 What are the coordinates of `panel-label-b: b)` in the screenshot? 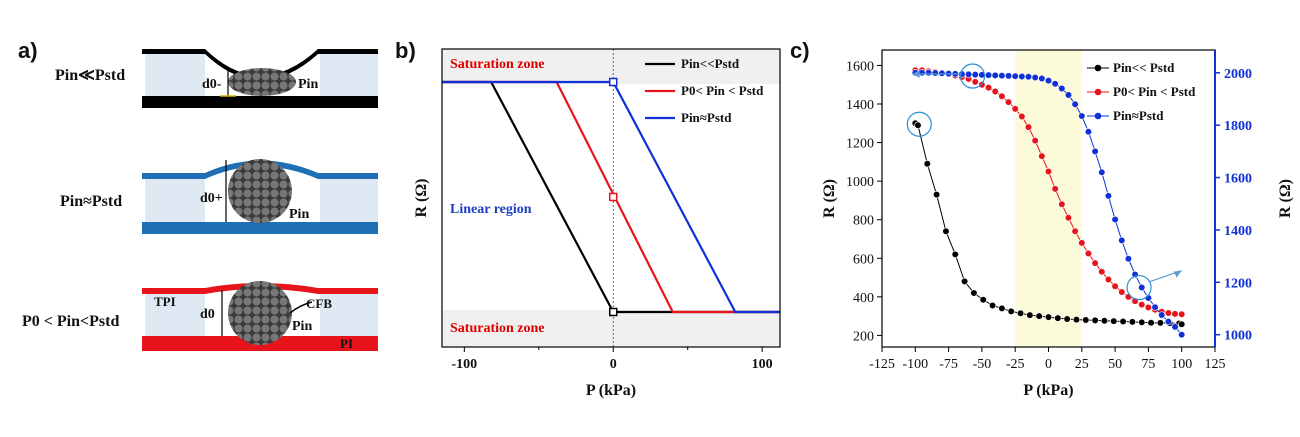 It's located at (405, 50).